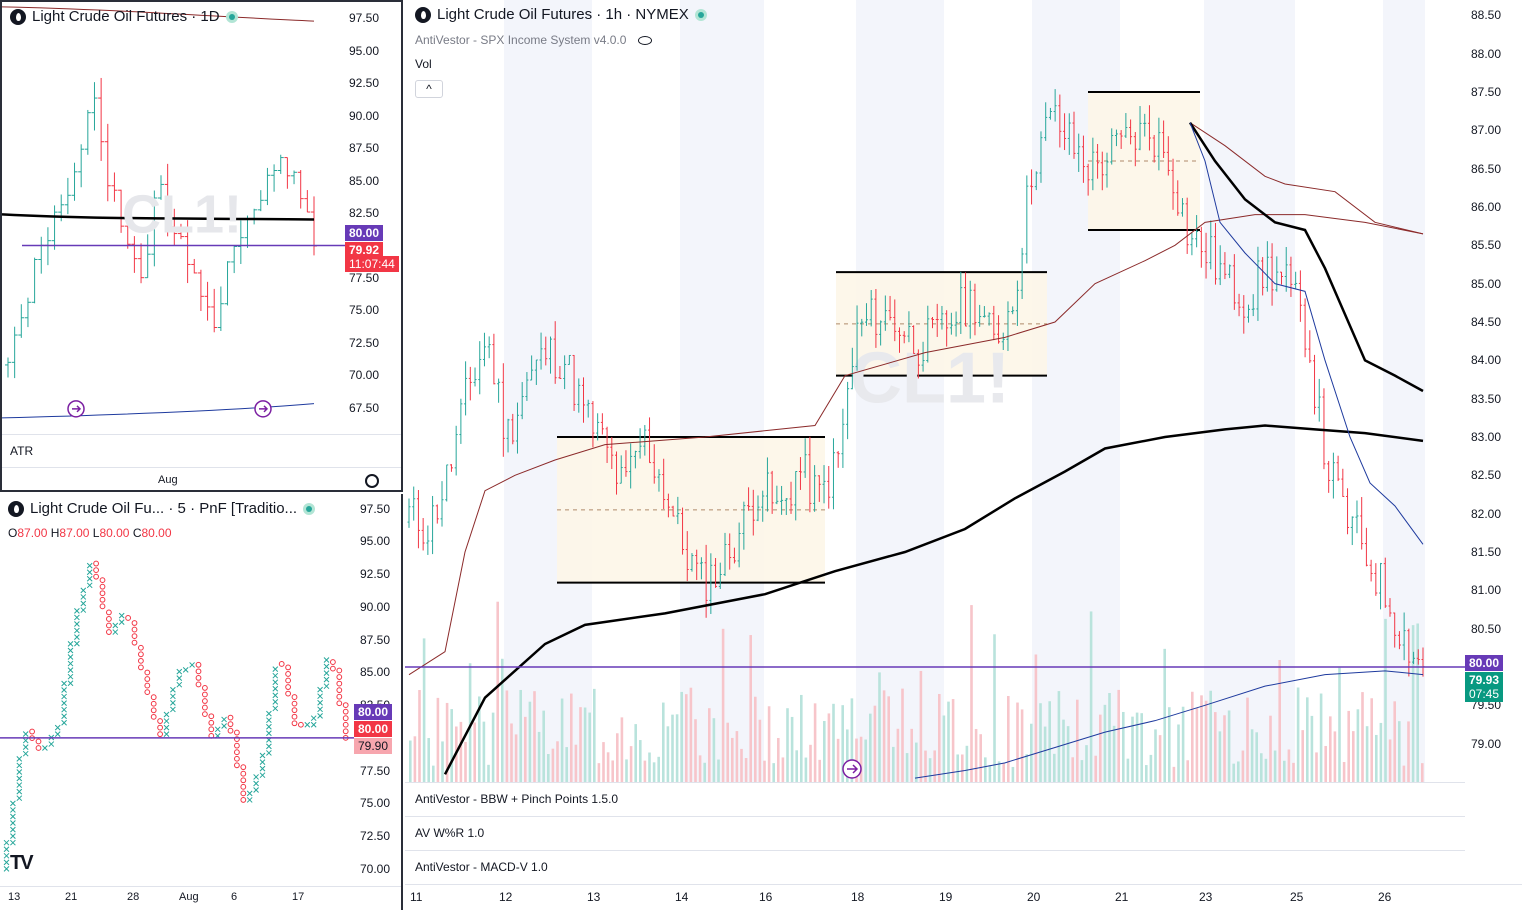  What do you see at coordinates (1385, 897) in the screenshot?
I see `time-tick-label: 26` at bounding box center [1385, 897].